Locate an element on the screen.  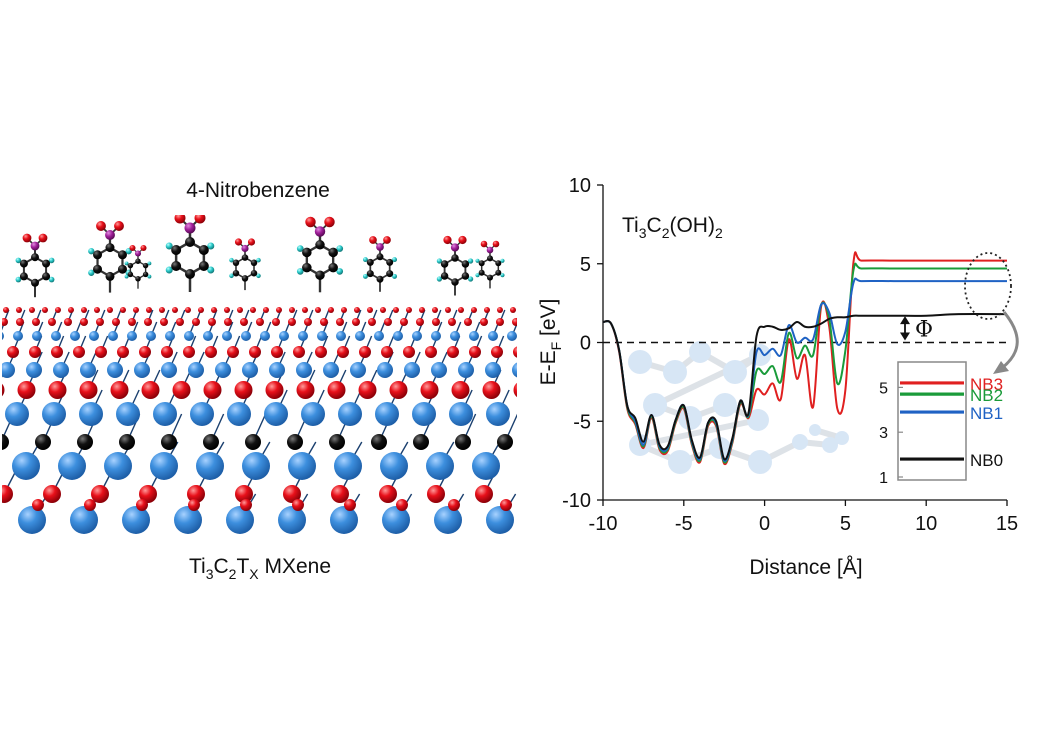
nitrobenzene-molecule is located at coordinates (490, 264).